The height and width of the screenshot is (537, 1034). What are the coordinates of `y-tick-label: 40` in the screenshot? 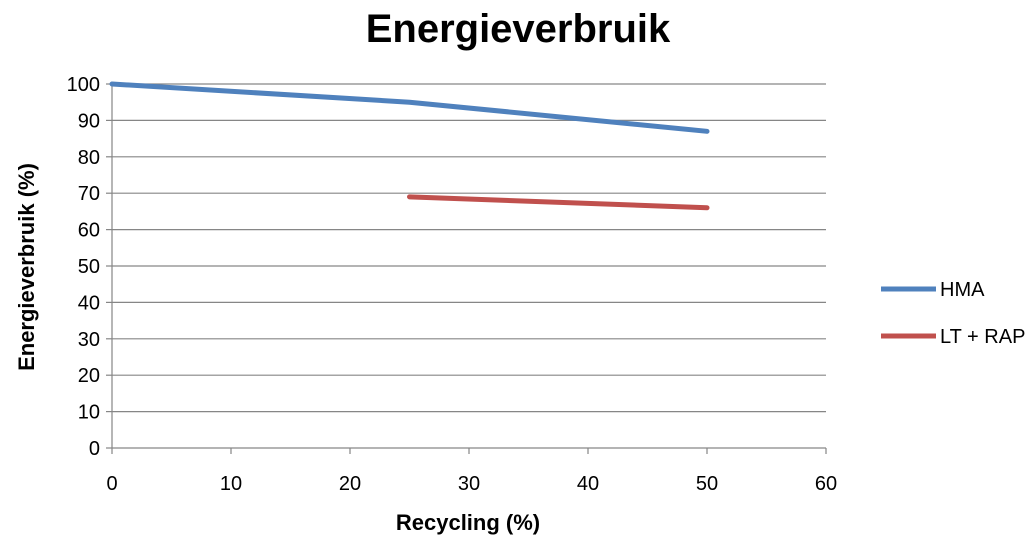 It's located at (89, 303).